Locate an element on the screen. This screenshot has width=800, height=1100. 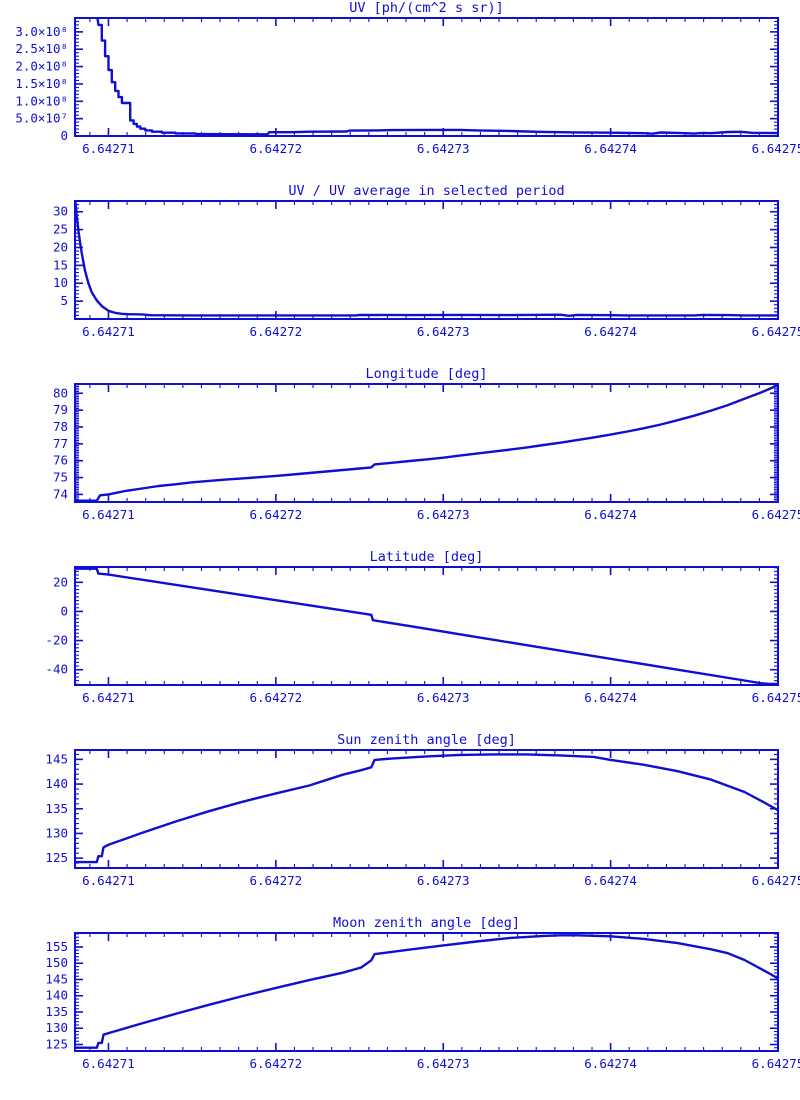
chart-title: Longitude [deg] is located at coordinates (427, 374).